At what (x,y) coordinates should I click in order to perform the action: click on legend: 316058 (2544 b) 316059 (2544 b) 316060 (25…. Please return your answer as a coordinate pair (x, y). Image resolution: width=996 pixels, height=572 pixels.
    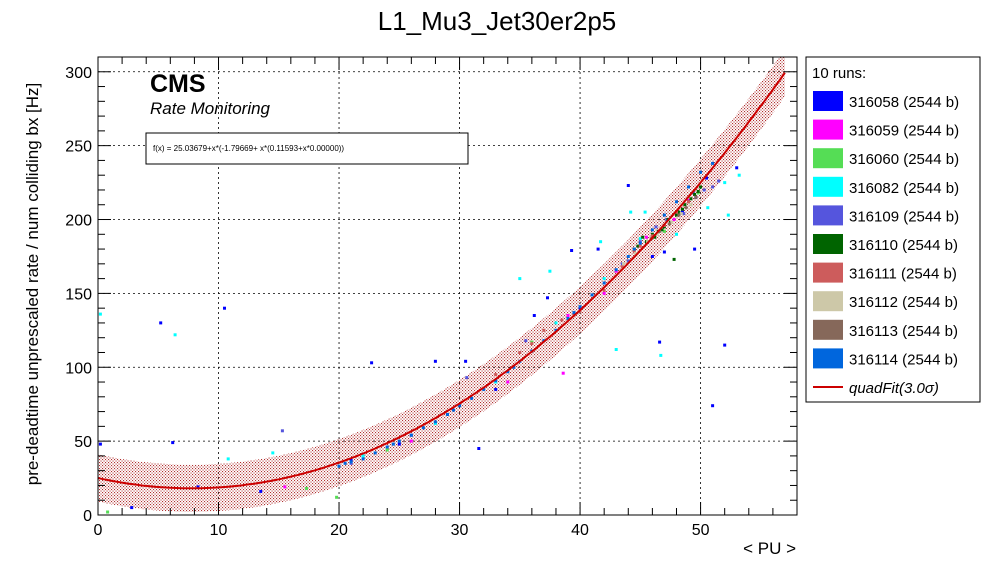
    Looking at the image, I should click on (886, 244).